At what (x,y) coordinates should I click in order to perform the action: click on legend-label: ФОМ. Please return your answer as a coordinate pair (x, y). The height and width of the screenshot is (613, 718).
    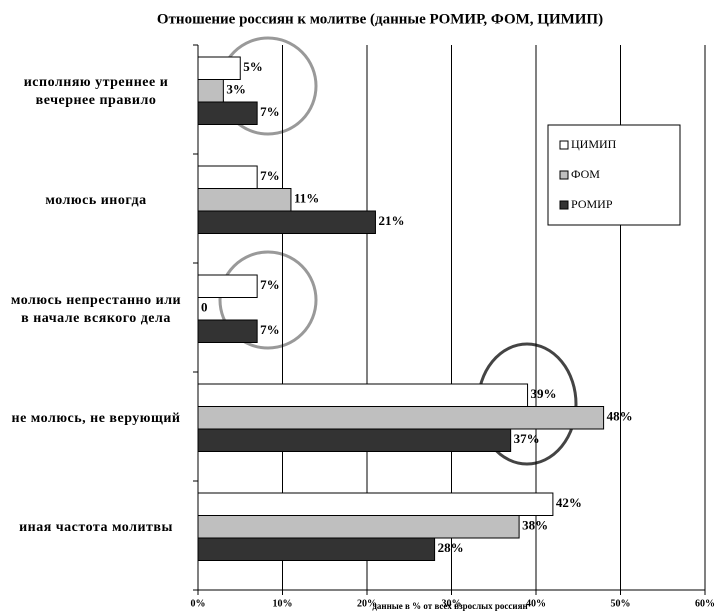
    Looking at the image, I should click on (585, 174).